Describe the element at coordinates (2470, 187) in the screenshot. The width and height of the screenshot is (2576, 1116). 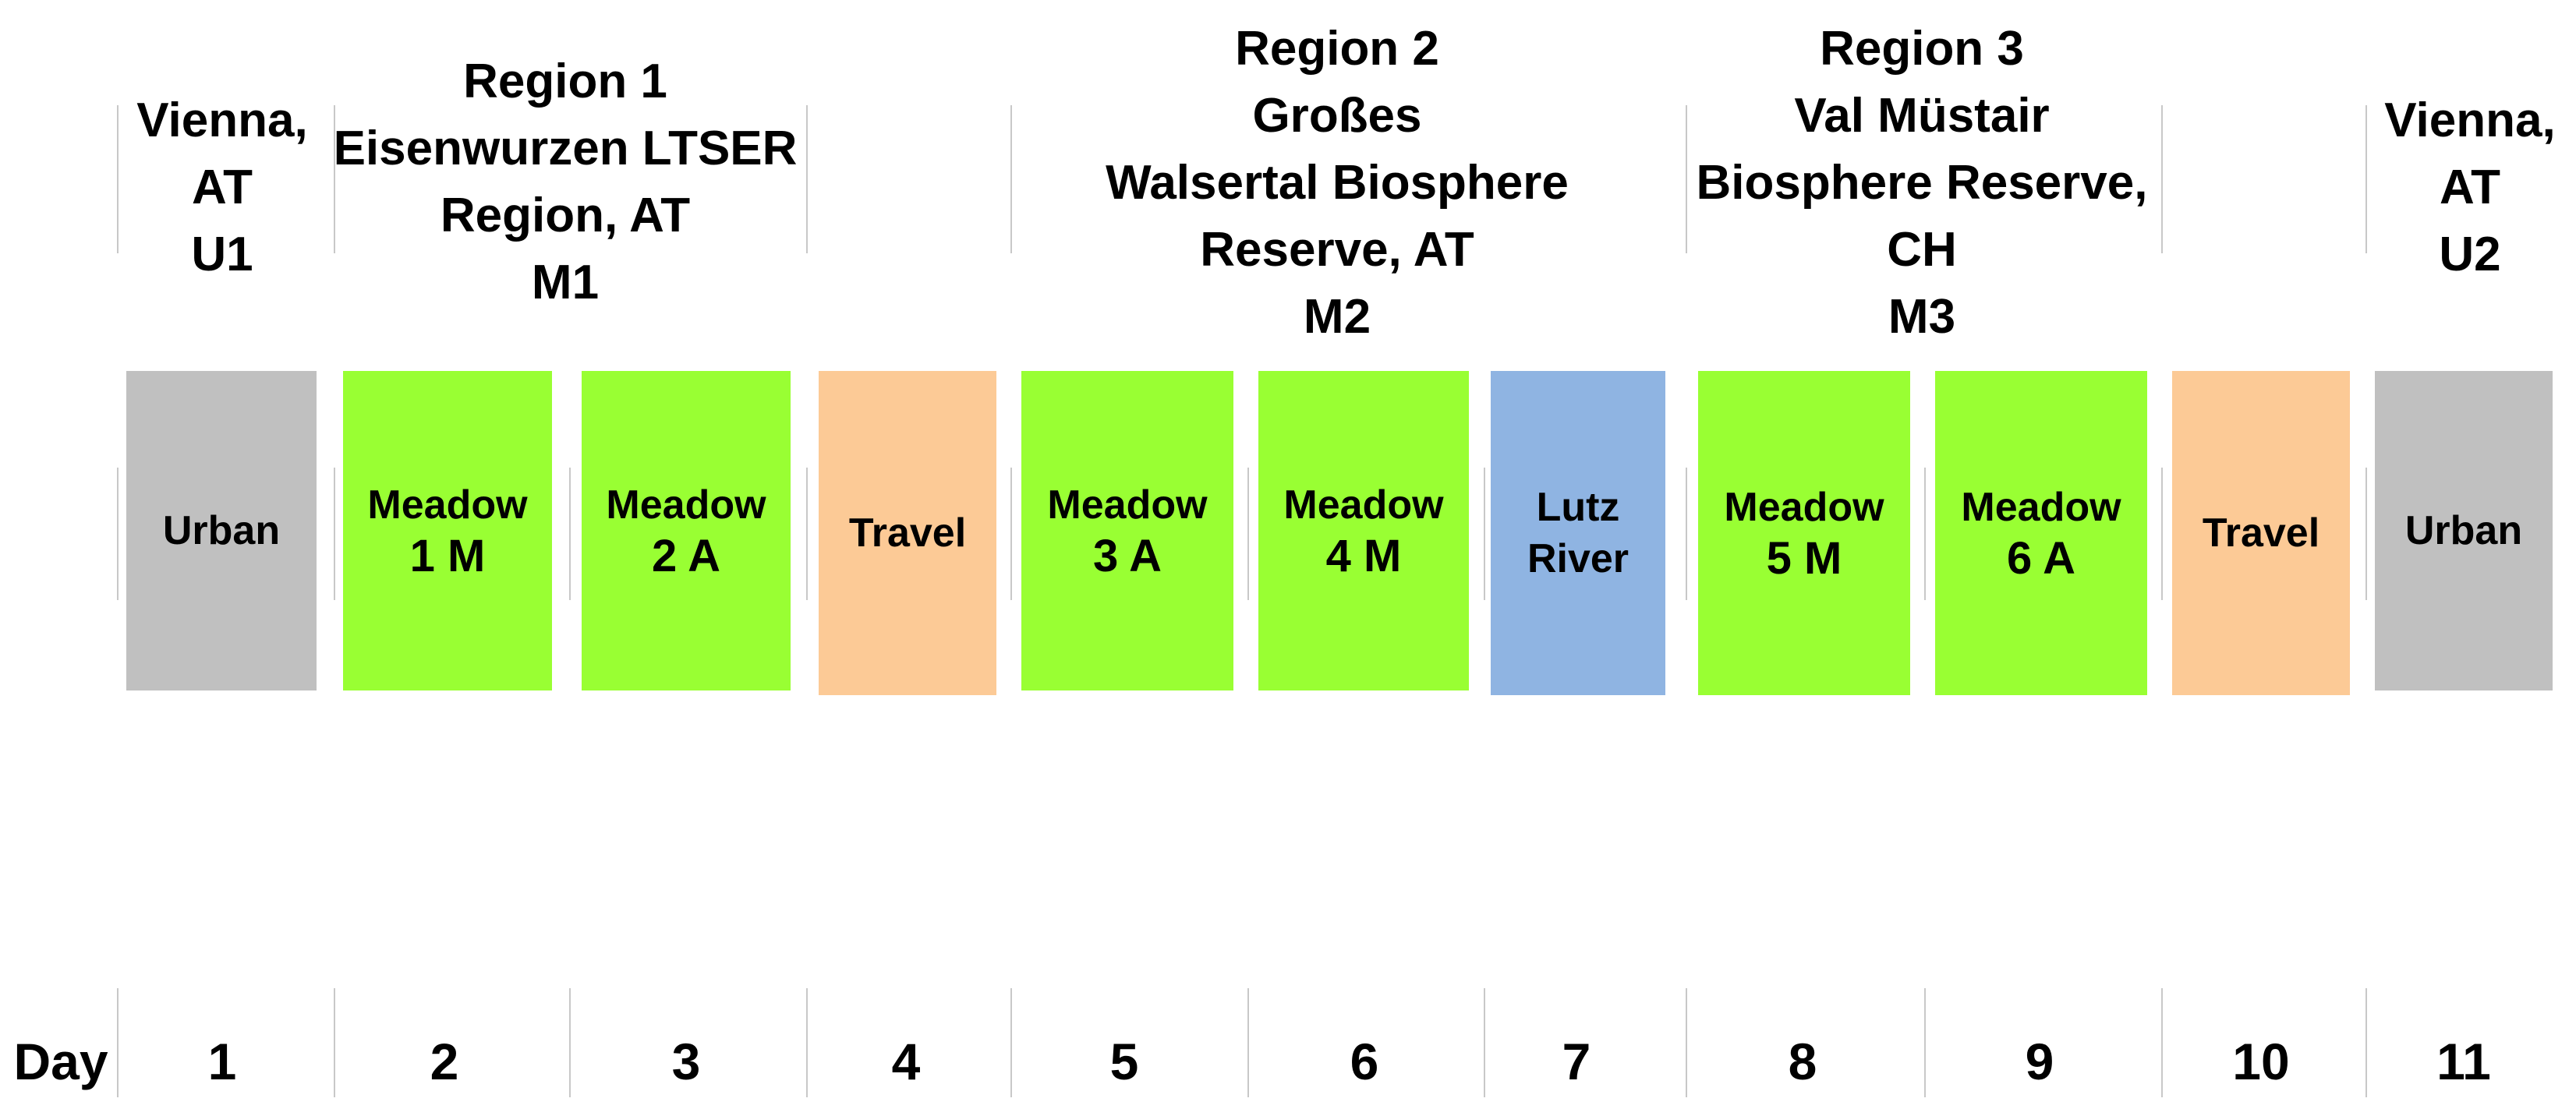
I see `region-label-vienna-end: Vienna, AT U2` at that location.